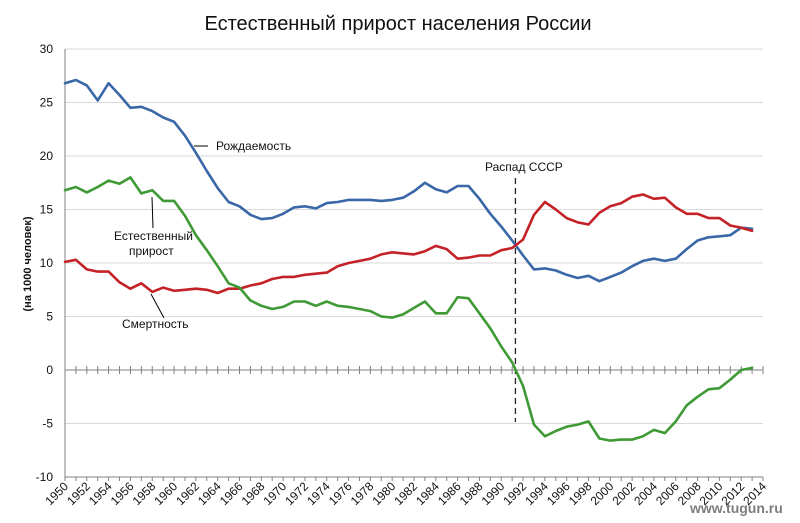 This screenshot has height=523, width=800. What do you see at coordinates (157, 306) in the screenshot?
I see `pointer-death-rate` at bounding box center [157, 306].